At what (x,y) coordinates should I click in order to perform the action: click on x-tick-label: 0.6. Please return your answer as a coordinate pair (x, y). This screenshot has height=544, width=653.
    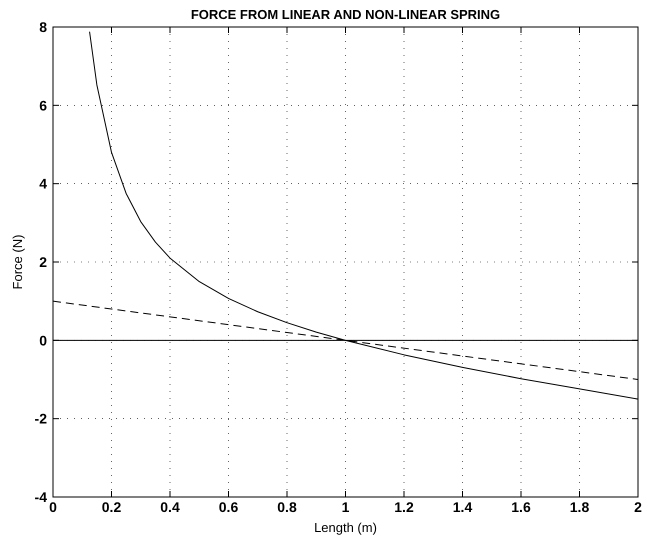
    Looking at the image, I should click on (228, 507).